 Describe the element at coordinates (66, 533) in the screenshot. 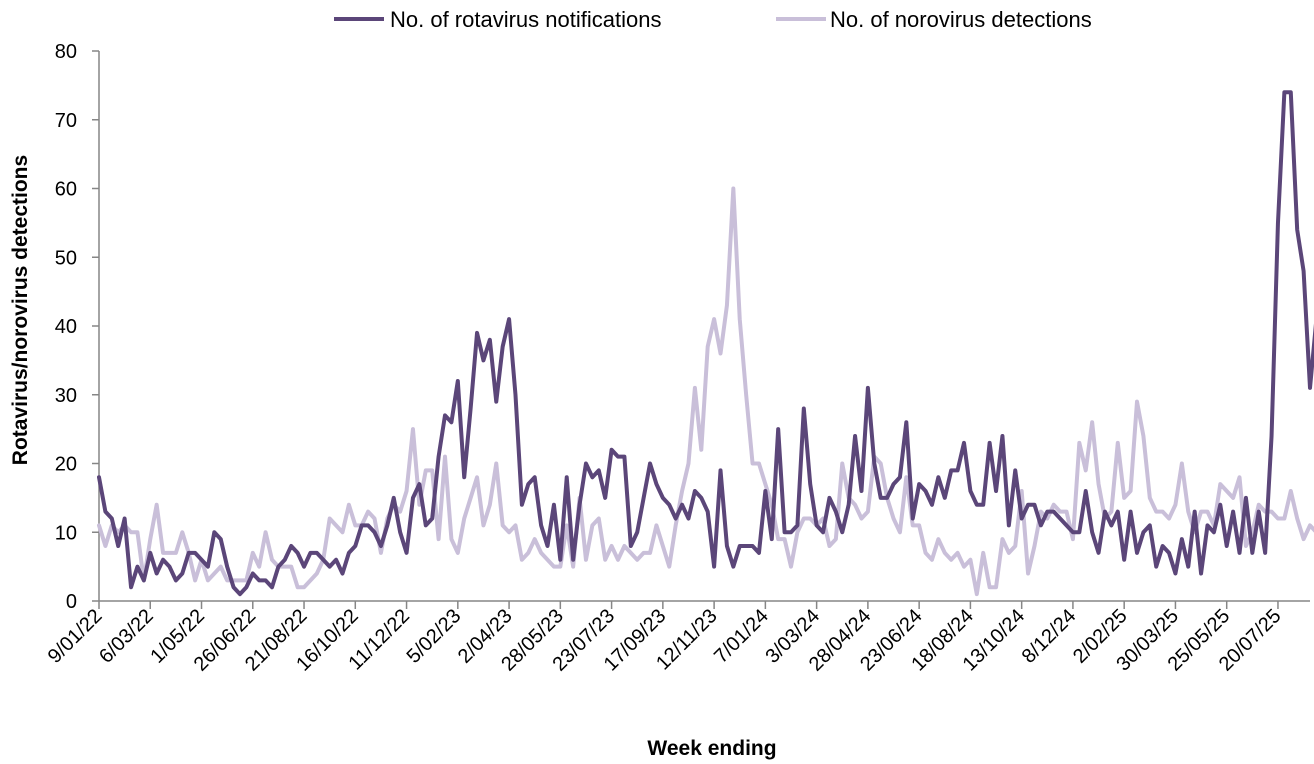

I see `y-tick-label: 10` at that location.